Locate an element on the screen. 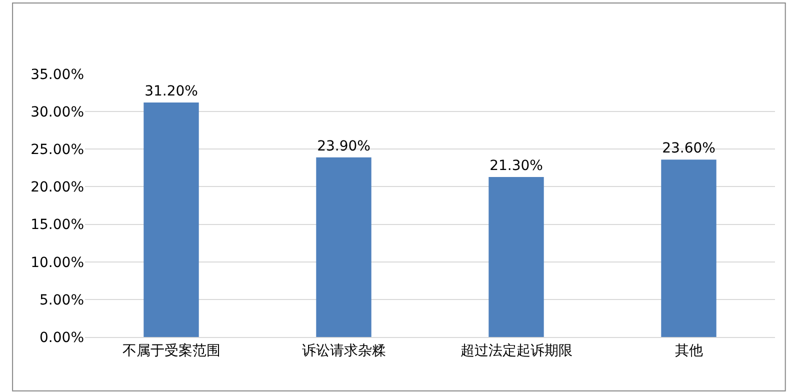  data-label: 23.60% is located at coordinates (689, 148).